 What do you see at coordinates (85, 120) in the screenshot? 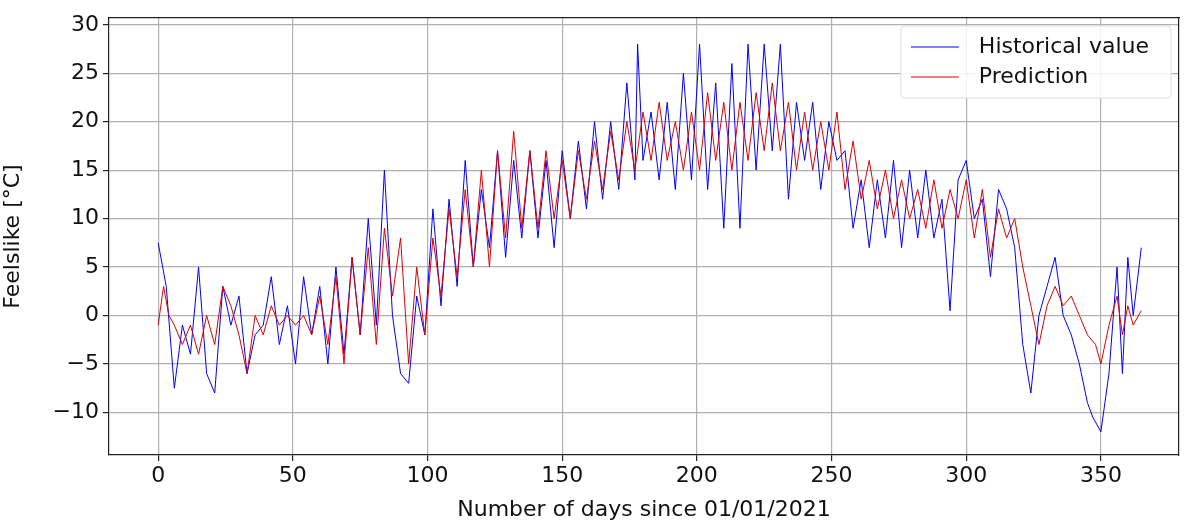
I see `y-tick-label: 20` at bounding box center [85, 120].